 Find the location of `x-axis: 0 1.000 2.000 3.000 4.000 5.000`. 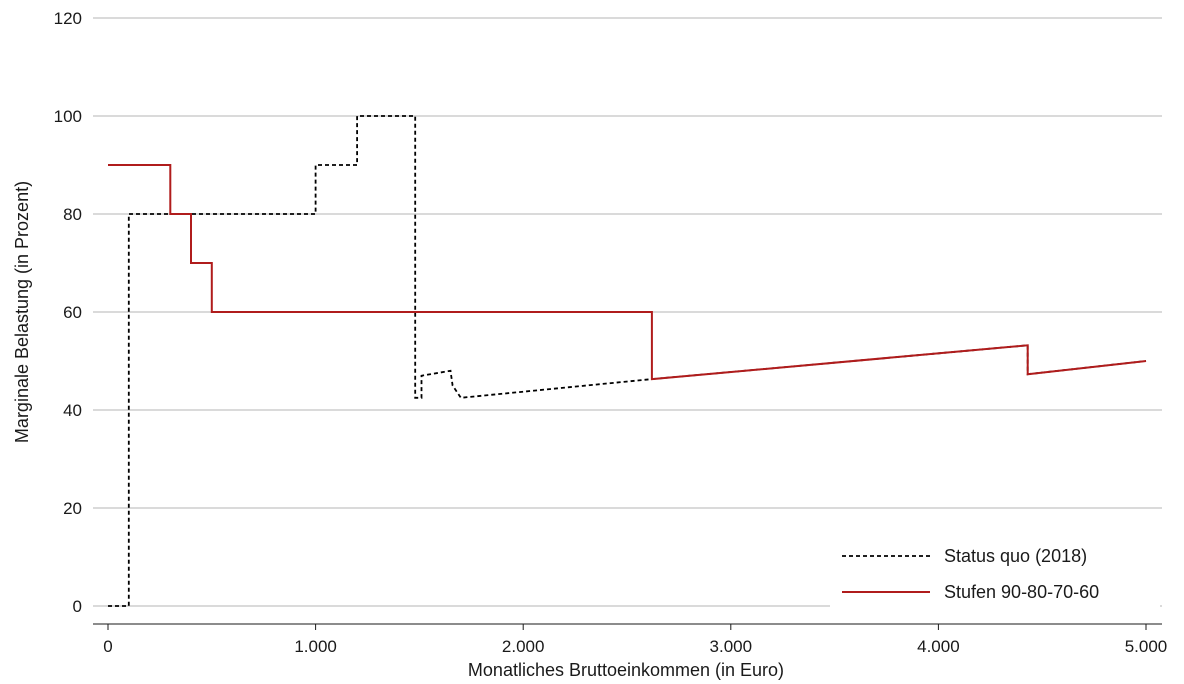

x-axis: 0 1.000 2.000 3.000 4.000 5.000 is located at coordinates (630, 639).